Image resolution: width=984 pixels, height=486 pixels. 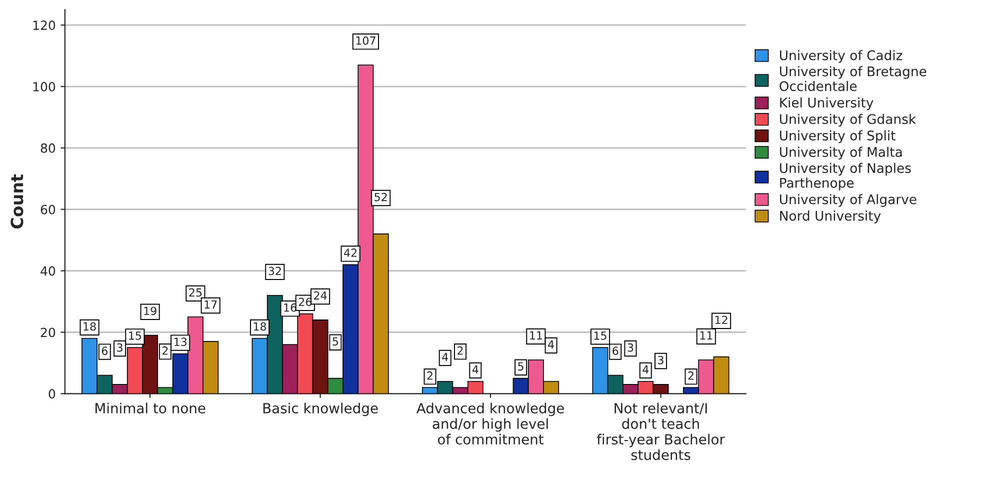 What do you see at coordinates (17, 201) in the screenshot?
I see `y-axis-title: Count` at bounding box center [17, 201].